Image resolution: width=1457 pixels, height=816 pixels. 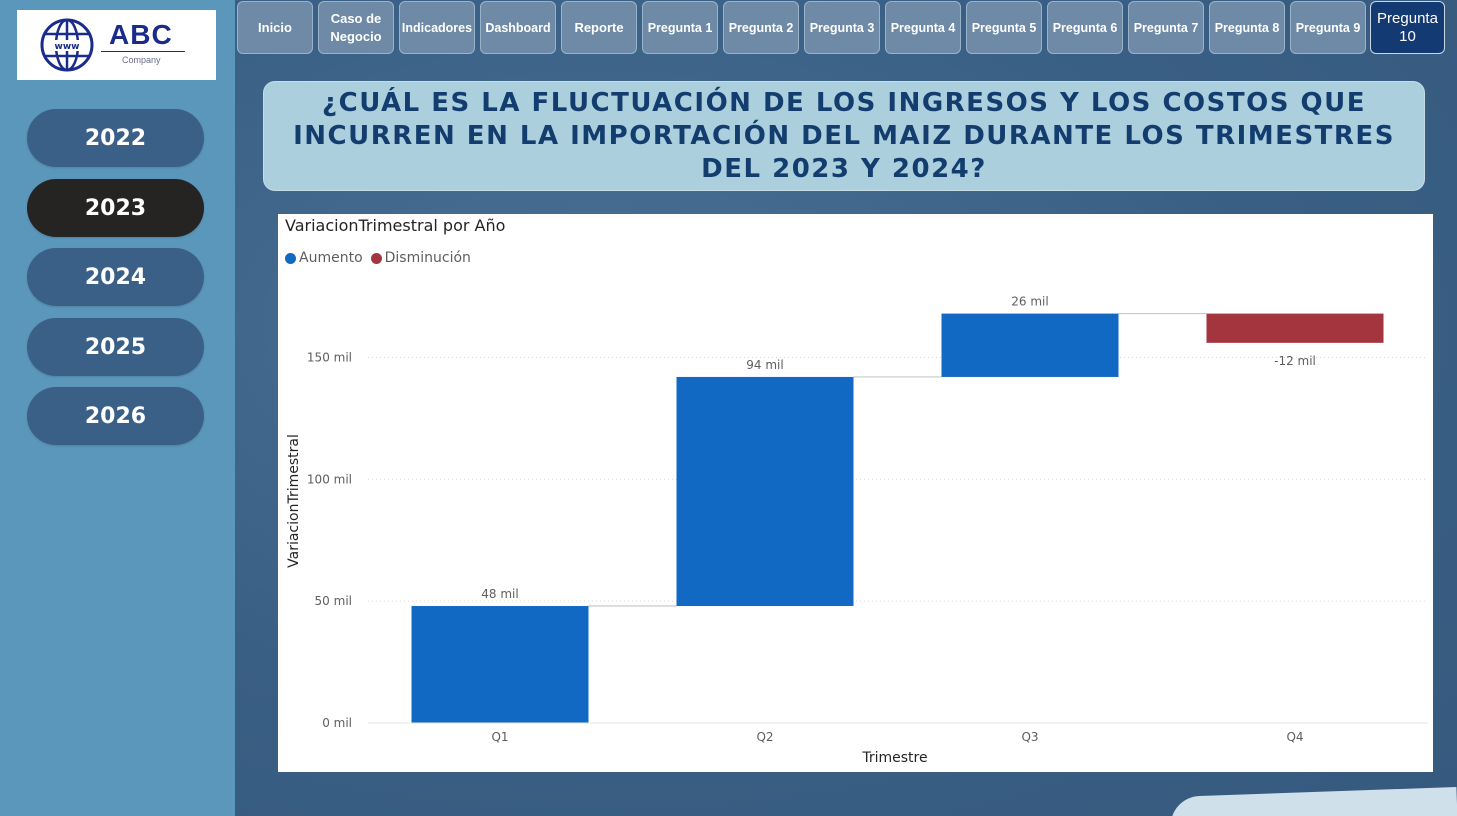 I want to click on y-tick-label: 100 mil, so click(x=329, y=479).